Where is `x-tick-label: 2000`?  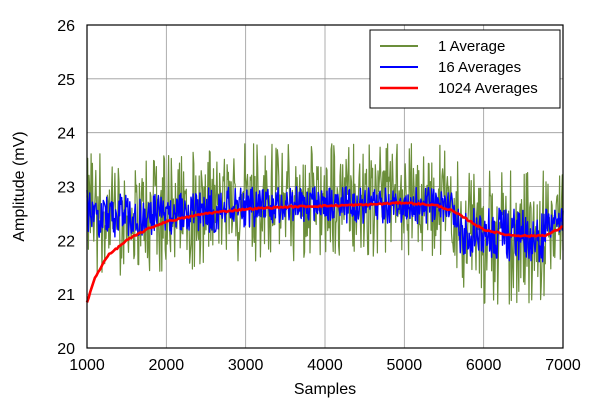 x-tick-label: 2000 is located at coordinates (167, 365).